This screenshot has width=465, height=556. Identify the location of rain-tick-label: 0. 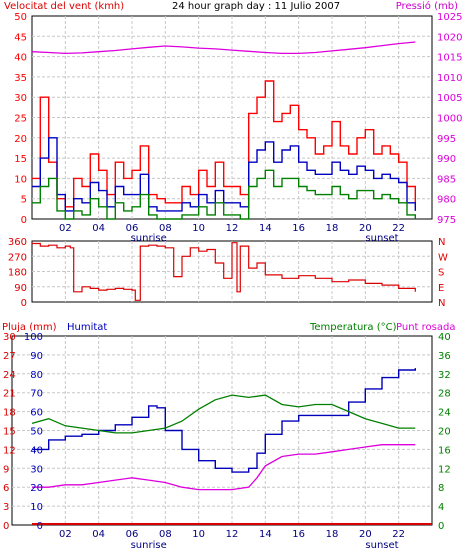
(6, 526).